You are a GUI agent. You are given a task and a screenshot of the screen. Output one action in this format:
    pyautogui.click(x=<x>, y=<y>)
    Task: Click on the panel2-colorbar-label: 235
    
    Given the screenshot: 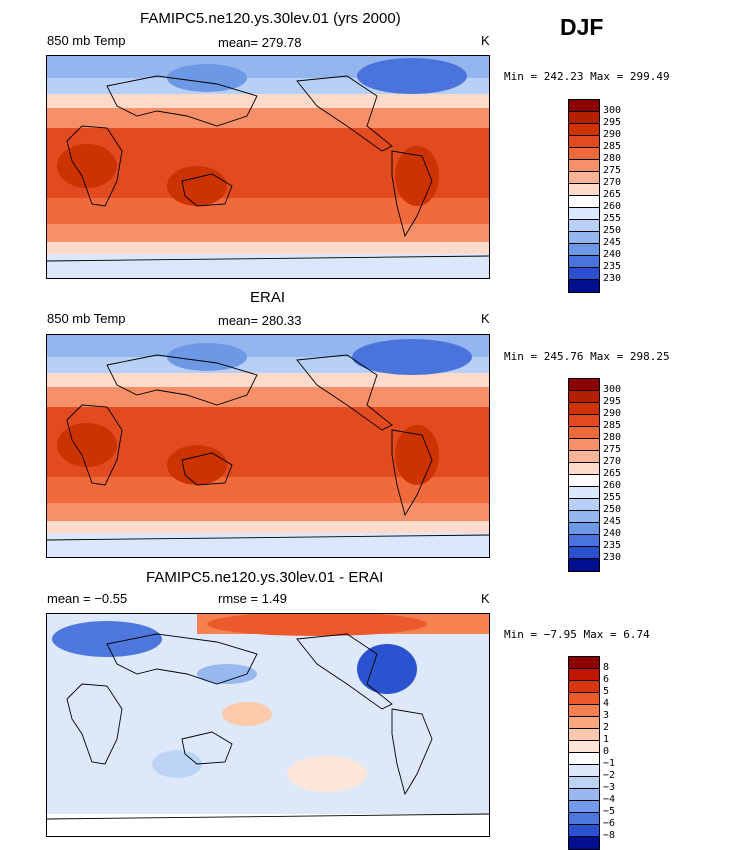 What is the action you would take?
    pyautogui.click(x=612, y=545)
    